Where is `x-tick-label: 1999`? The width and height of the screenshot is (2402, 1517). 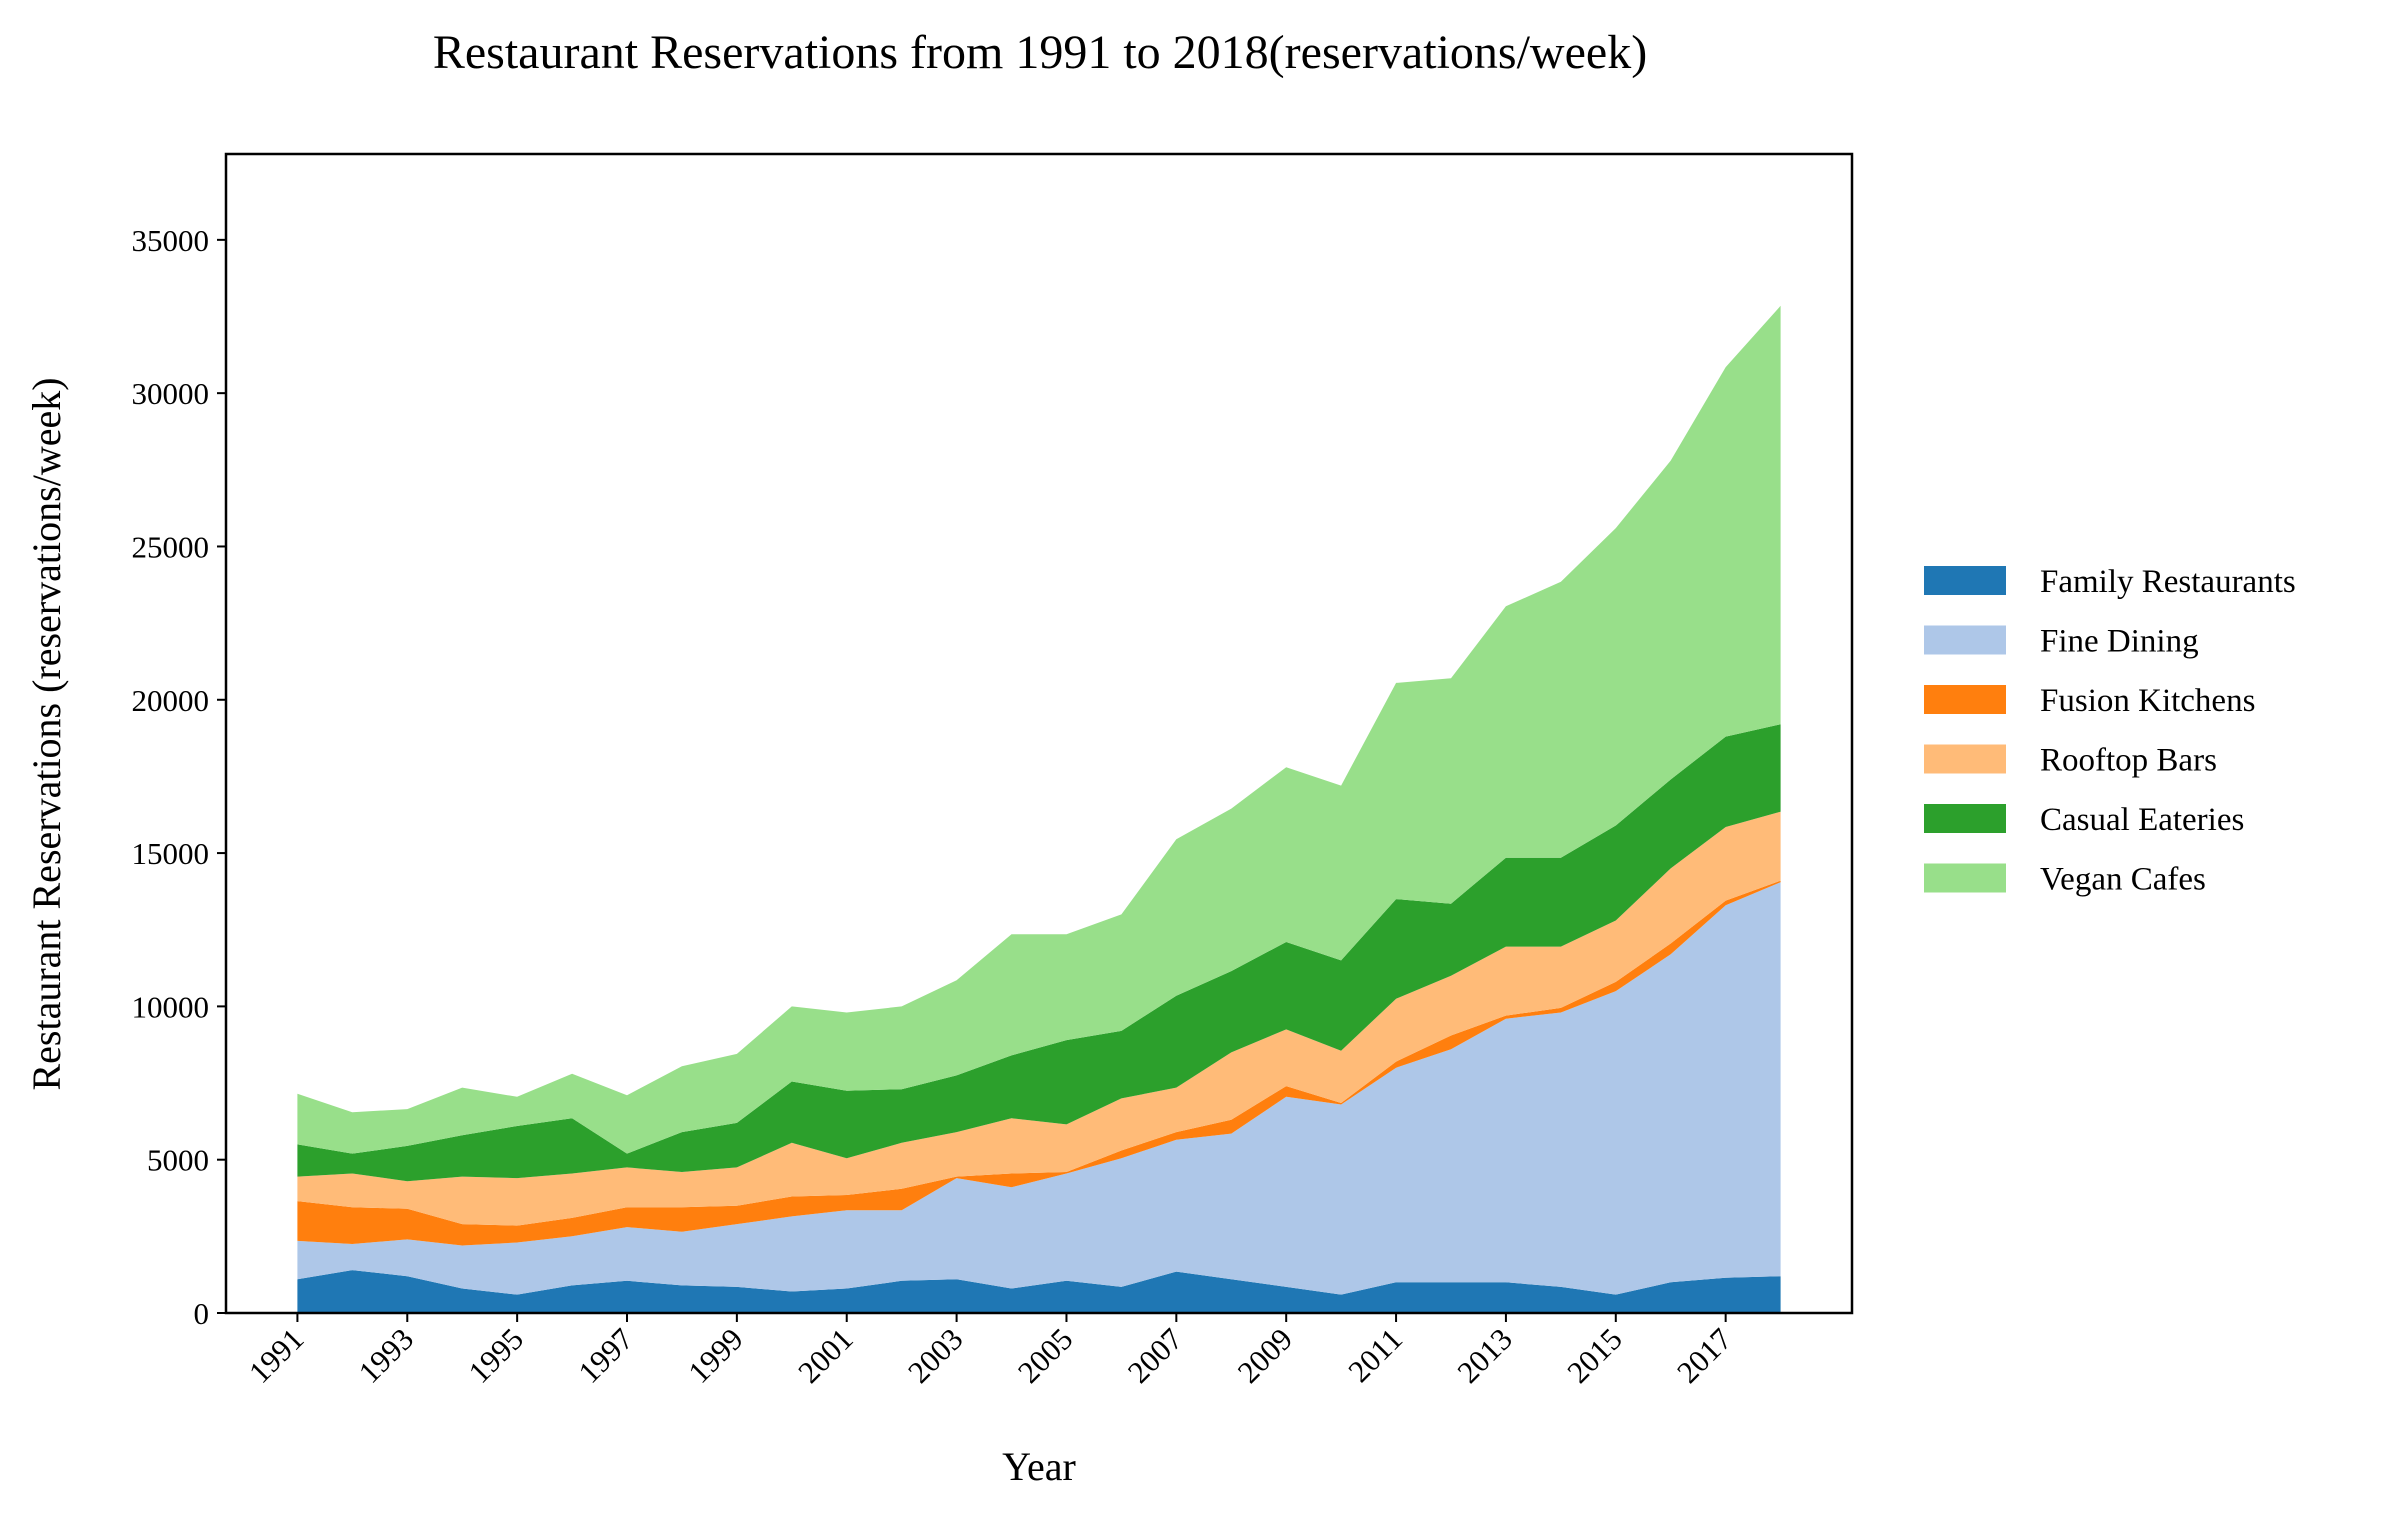
x-tick-label: 1999 is located at coordinates (715, 1355).